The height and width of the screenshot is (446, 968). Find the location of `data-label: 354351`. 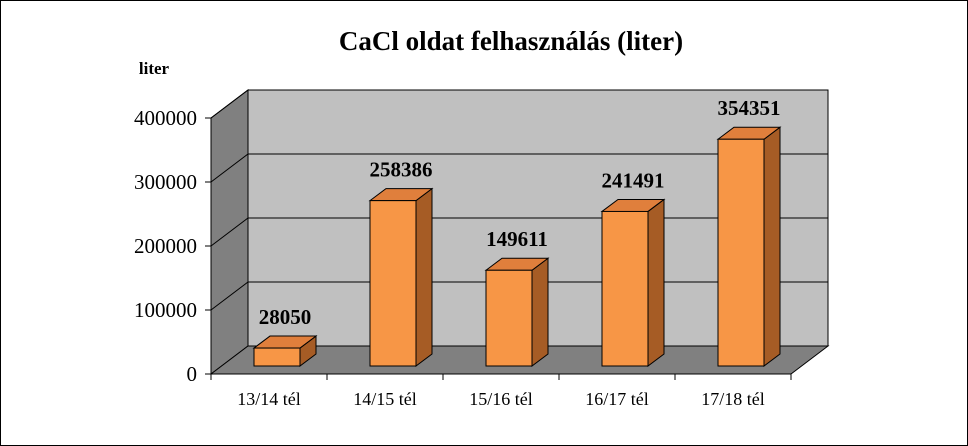

data-label: 354351 is located at coordinates (749, 108).